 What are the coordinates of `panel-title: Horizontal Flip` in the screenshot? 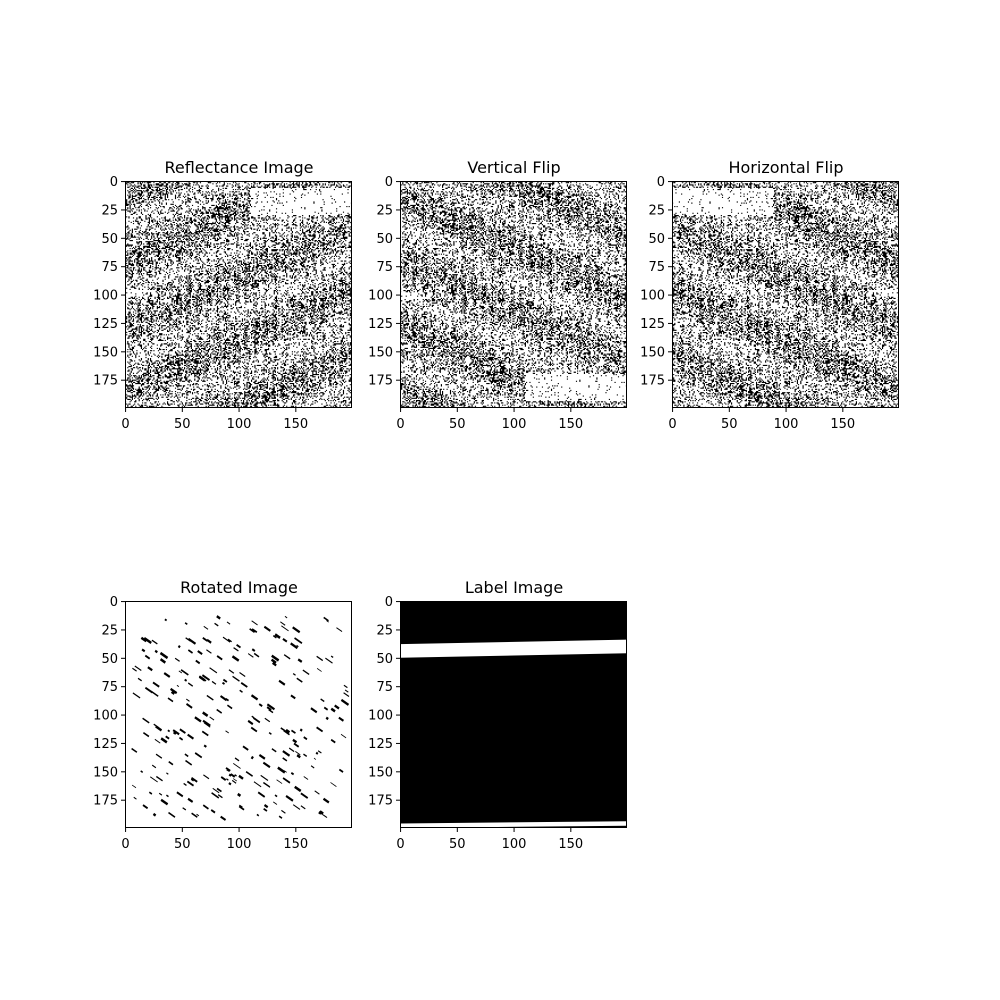 It's located at (785, 167).